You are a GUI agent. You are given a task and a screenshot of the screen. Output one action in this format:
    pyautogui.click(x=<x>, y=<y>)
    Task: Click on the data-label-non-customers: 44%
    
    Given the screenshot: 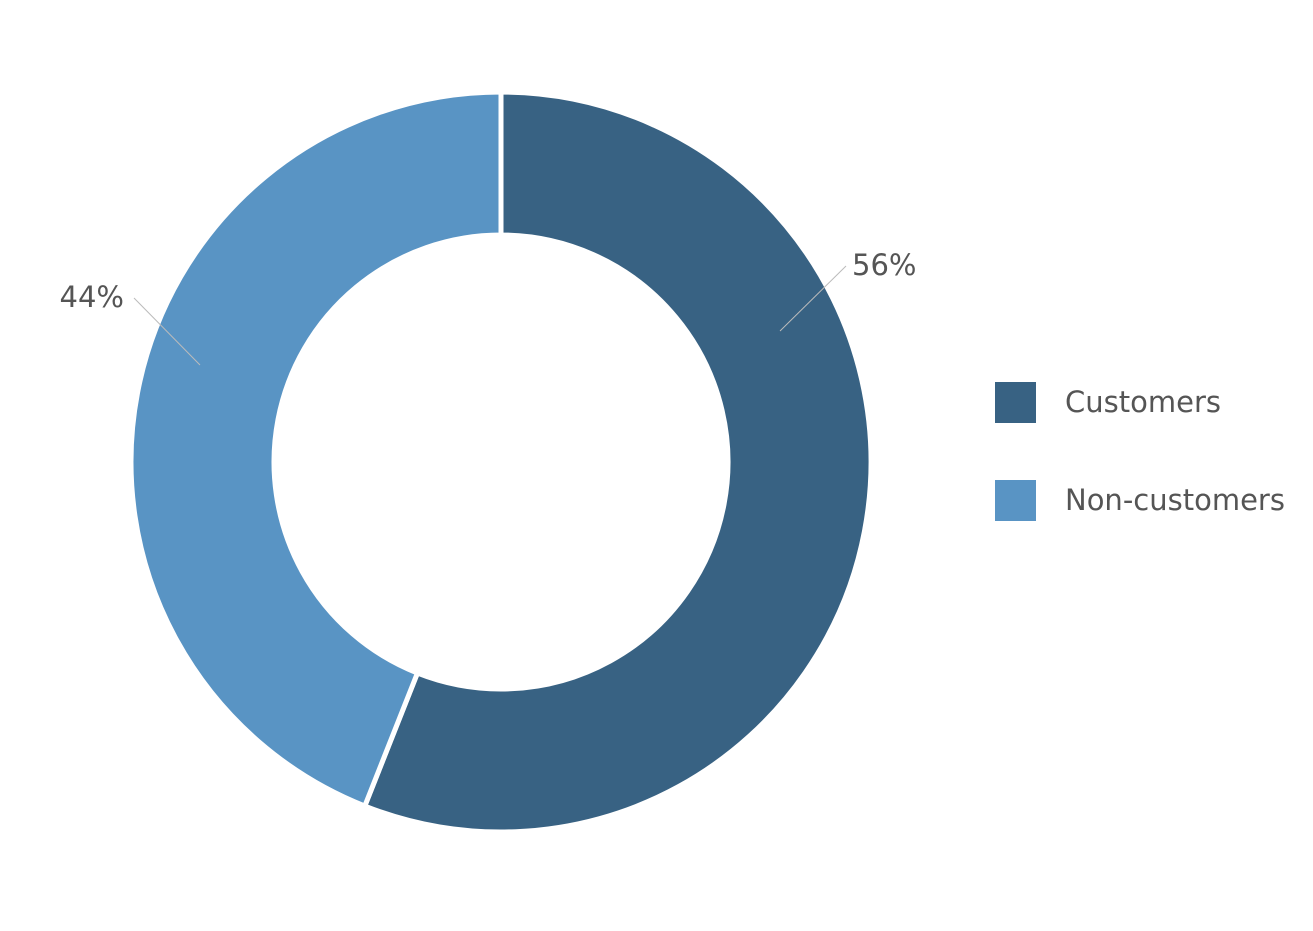 What is the action you would take?
    pyautogui.click(x=92, y=297)
    